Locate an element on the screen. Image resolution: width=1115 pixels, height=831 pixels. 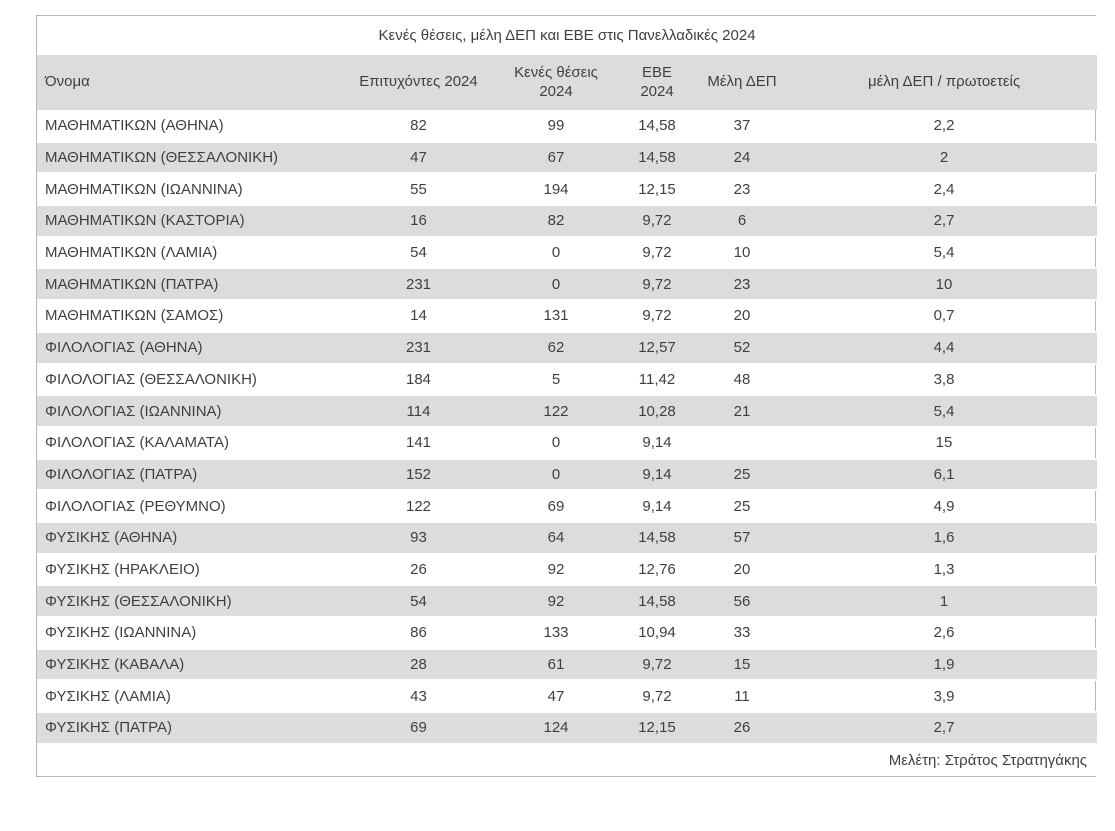
value-cell: 86 is located at coordinates (418, 633).